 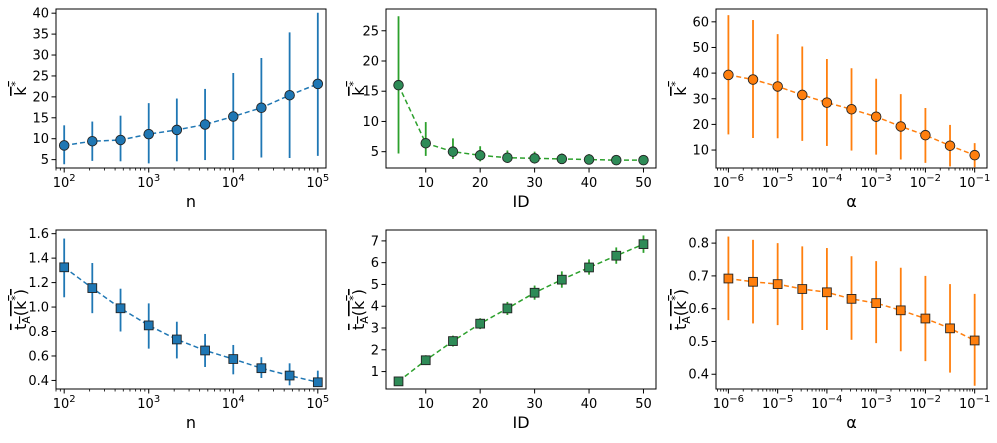 What do you see at coordinates (851, 422) in the screenshot?
I see `x-axis-label: α` at bounding box center [851, 422].